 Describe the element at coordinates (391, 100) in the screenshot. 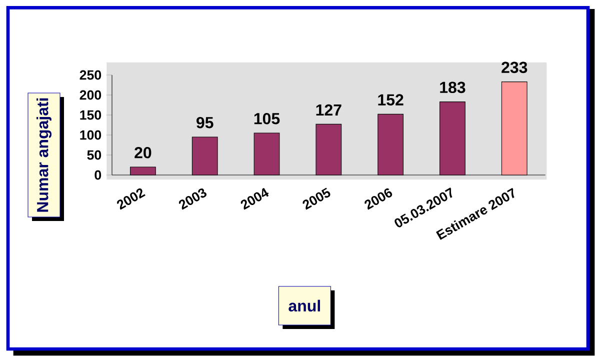

I see `data-label: 152` at that location.